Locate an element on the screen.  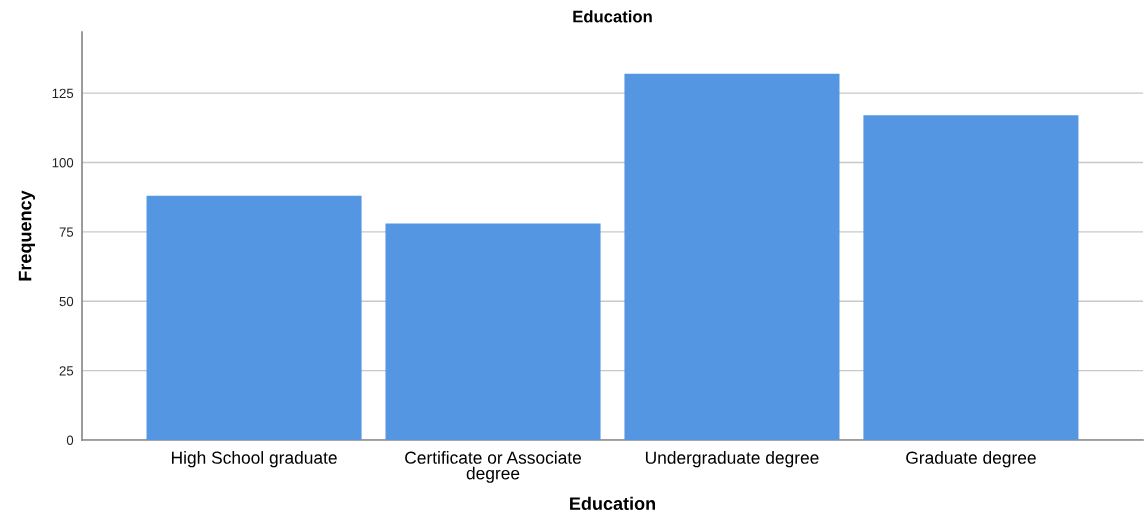
chart-title: Education is located at coordinates (612, 16).